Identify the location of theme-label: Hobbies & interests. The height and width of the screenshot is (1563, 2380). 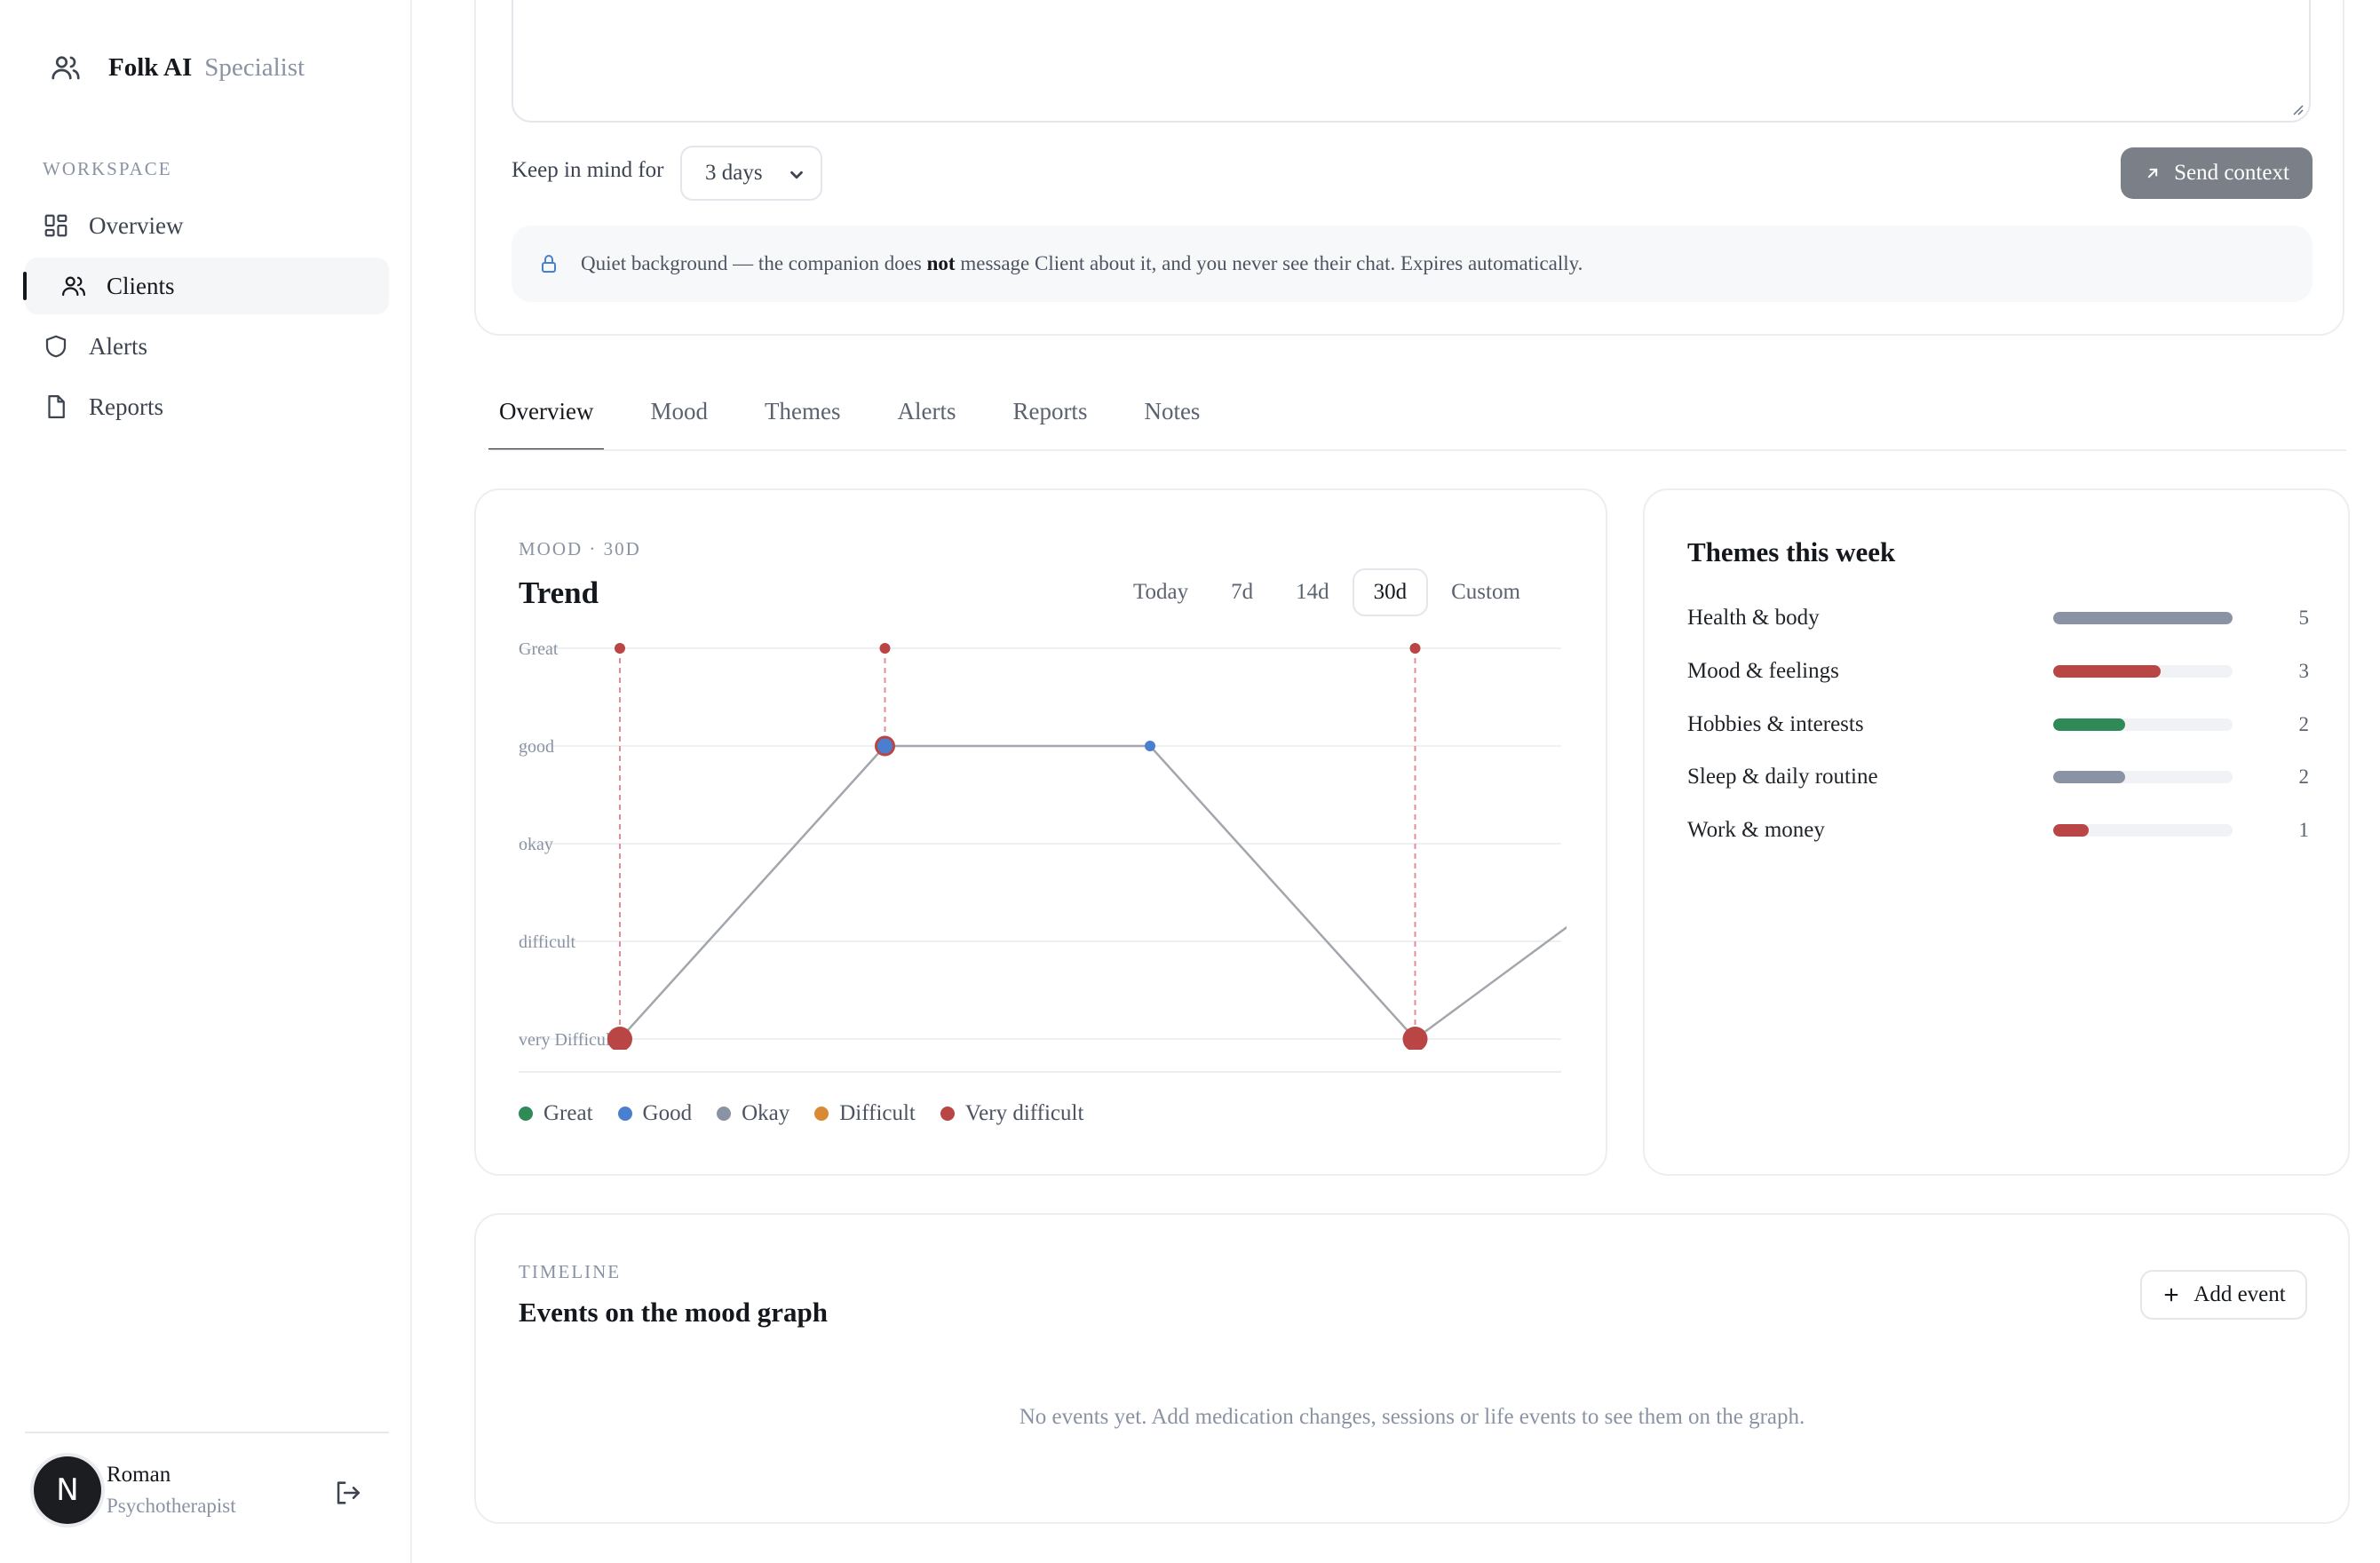
(1775, 724).